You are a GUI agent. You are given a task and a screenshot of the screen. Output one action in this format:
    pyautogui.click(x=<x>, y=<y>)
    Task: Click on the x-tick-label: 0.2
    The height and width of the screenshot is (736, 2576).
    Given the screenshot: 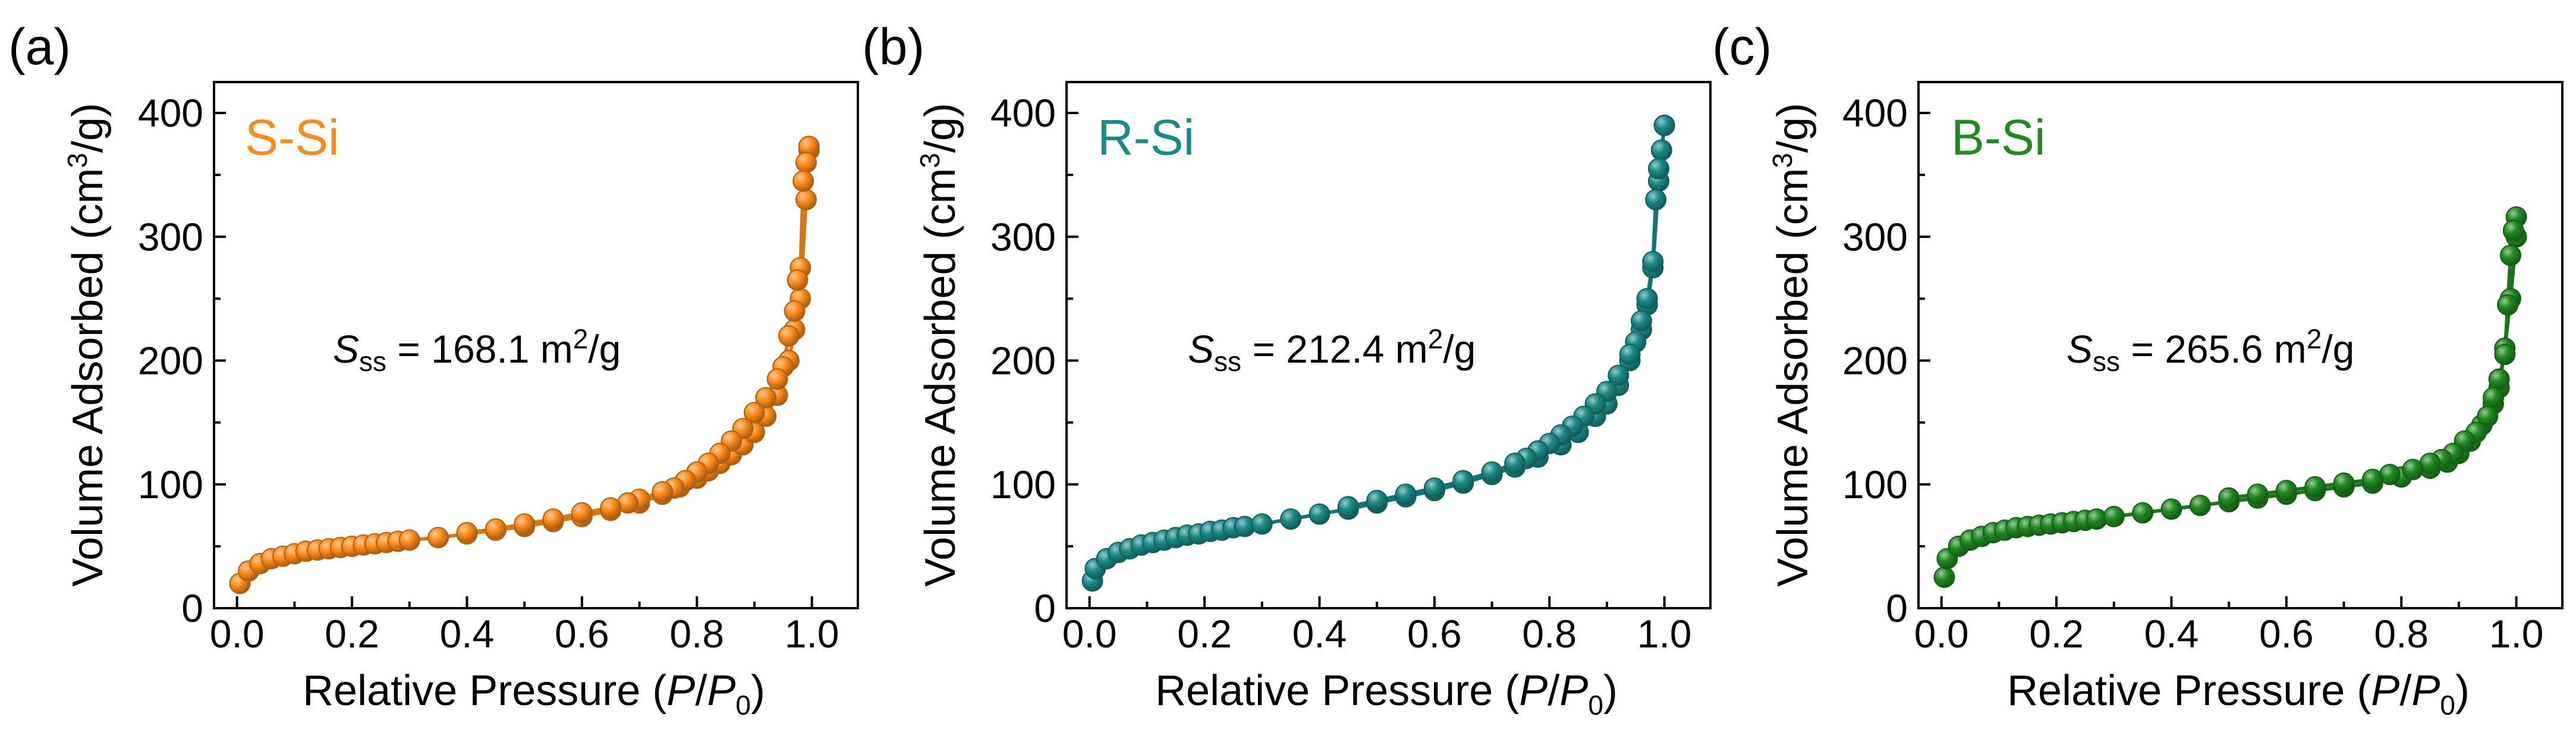 What is the action you would take?
    pyautogui.click(x=2056, y=634)
    